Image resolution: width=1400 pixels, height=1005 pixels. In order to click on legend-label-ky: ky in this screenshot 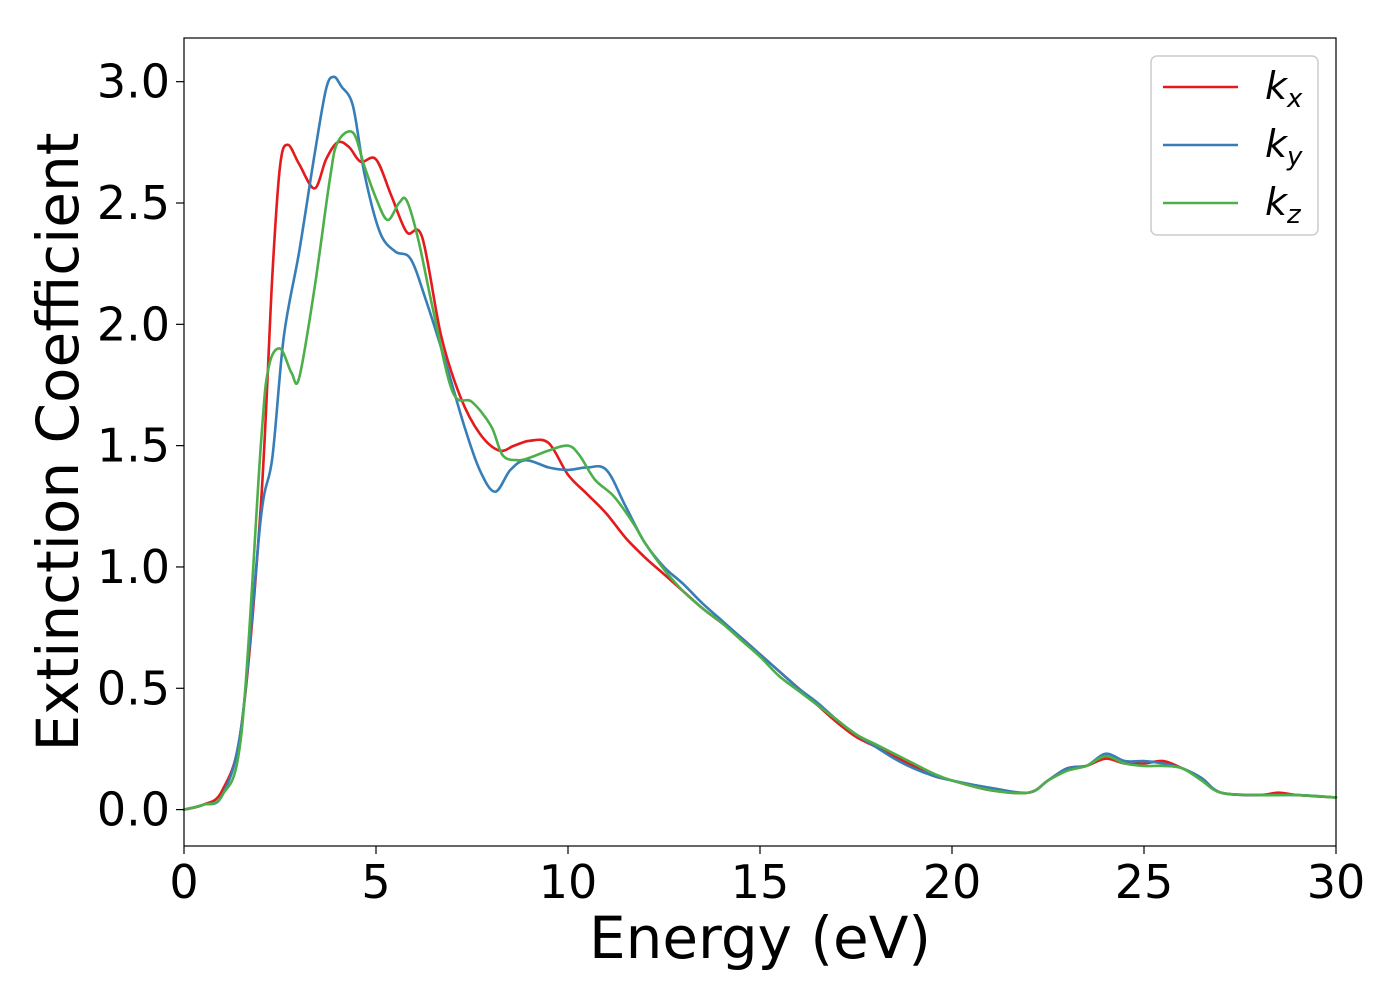, I will do `click(1284, 147)`.